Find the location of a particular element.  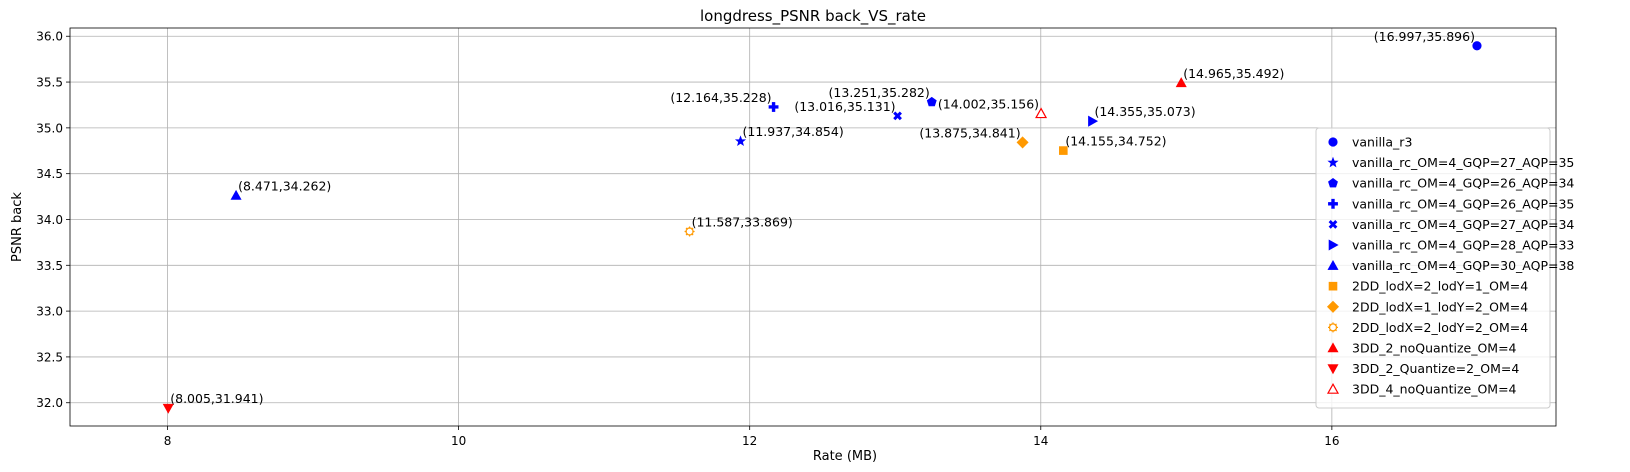

y-axis-ticks: 32.0 32.5 33.0 33.5 34.0 34.5 35.0 35.5 36.0 is located at coordinates (53, 220).